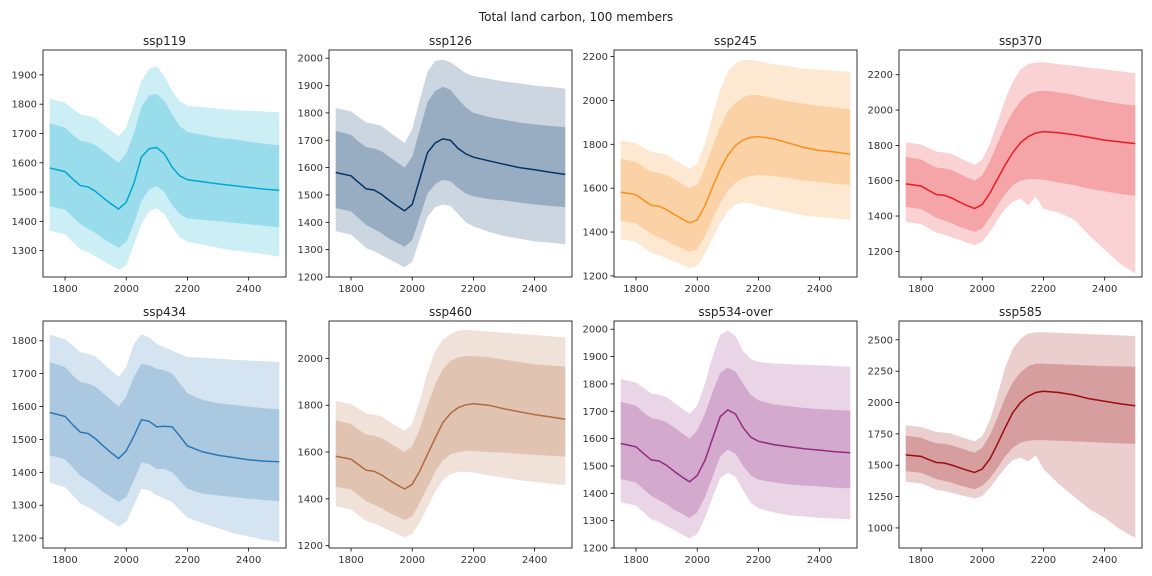  I want to click on y-tick-label: 1500, so click(880, 466).